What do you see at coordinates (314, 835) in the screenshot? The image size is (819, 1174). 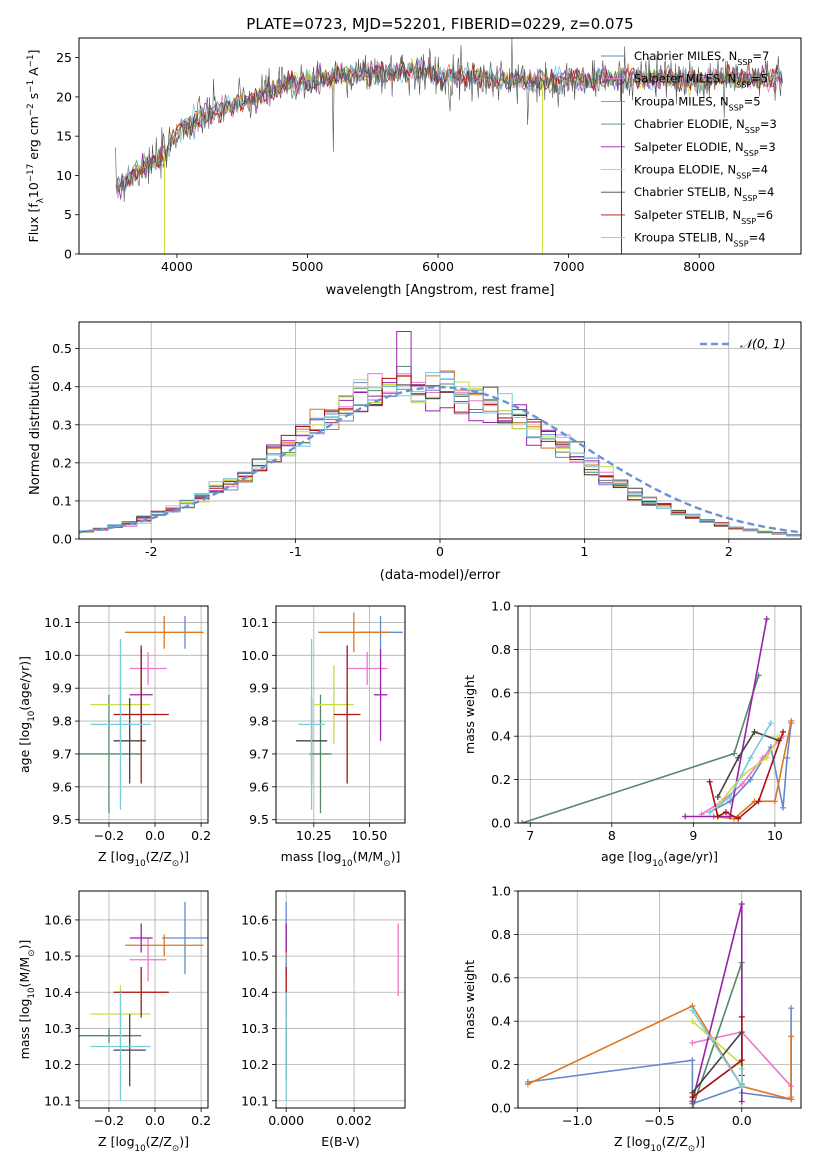 I see `x-tick-label: 10.25` at bounding box center [314, 835].